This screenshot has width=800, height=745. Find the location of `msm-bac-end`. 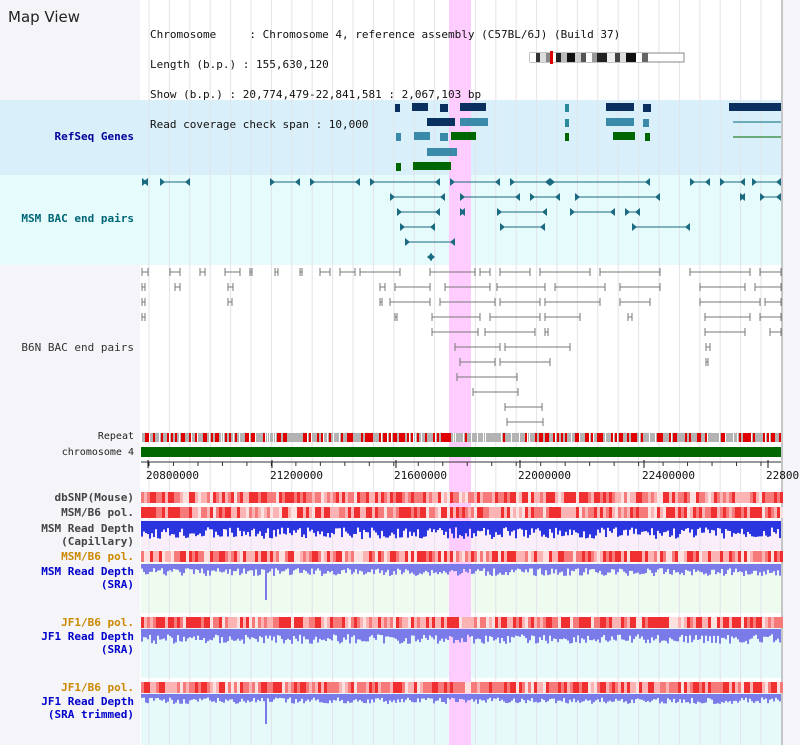

msm-bac-end is located at coordinates (542, 227).